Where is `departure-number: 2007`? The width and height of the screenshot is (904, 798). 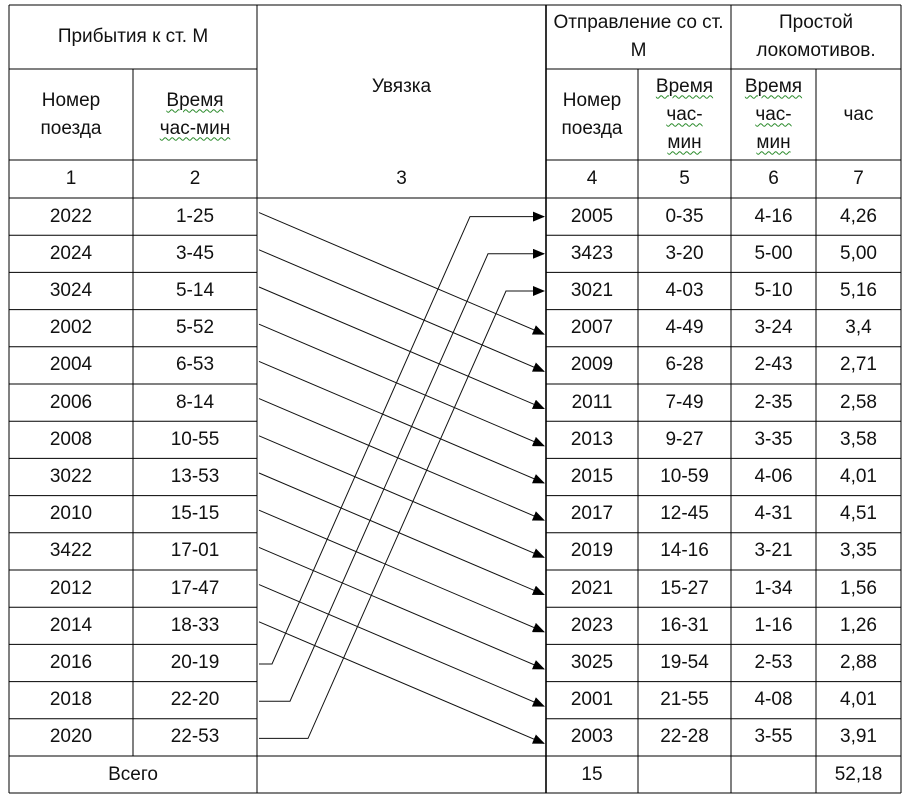 departure-number: 2007 is located at coordinates (592, 328).